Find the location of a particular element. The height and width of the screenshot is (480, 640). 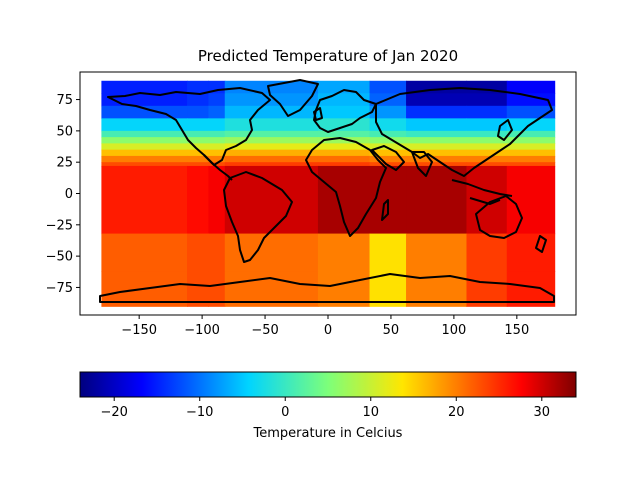

y-tick-label: 75 is located at coordinates (64, 100).